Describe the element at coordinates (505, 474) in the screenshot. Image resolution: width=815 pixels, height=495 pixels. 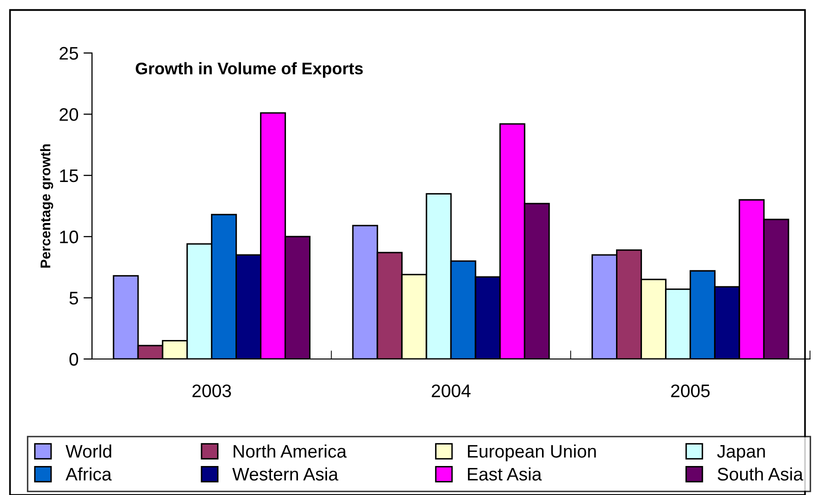
I see `legend-label: East Asia` at that location.